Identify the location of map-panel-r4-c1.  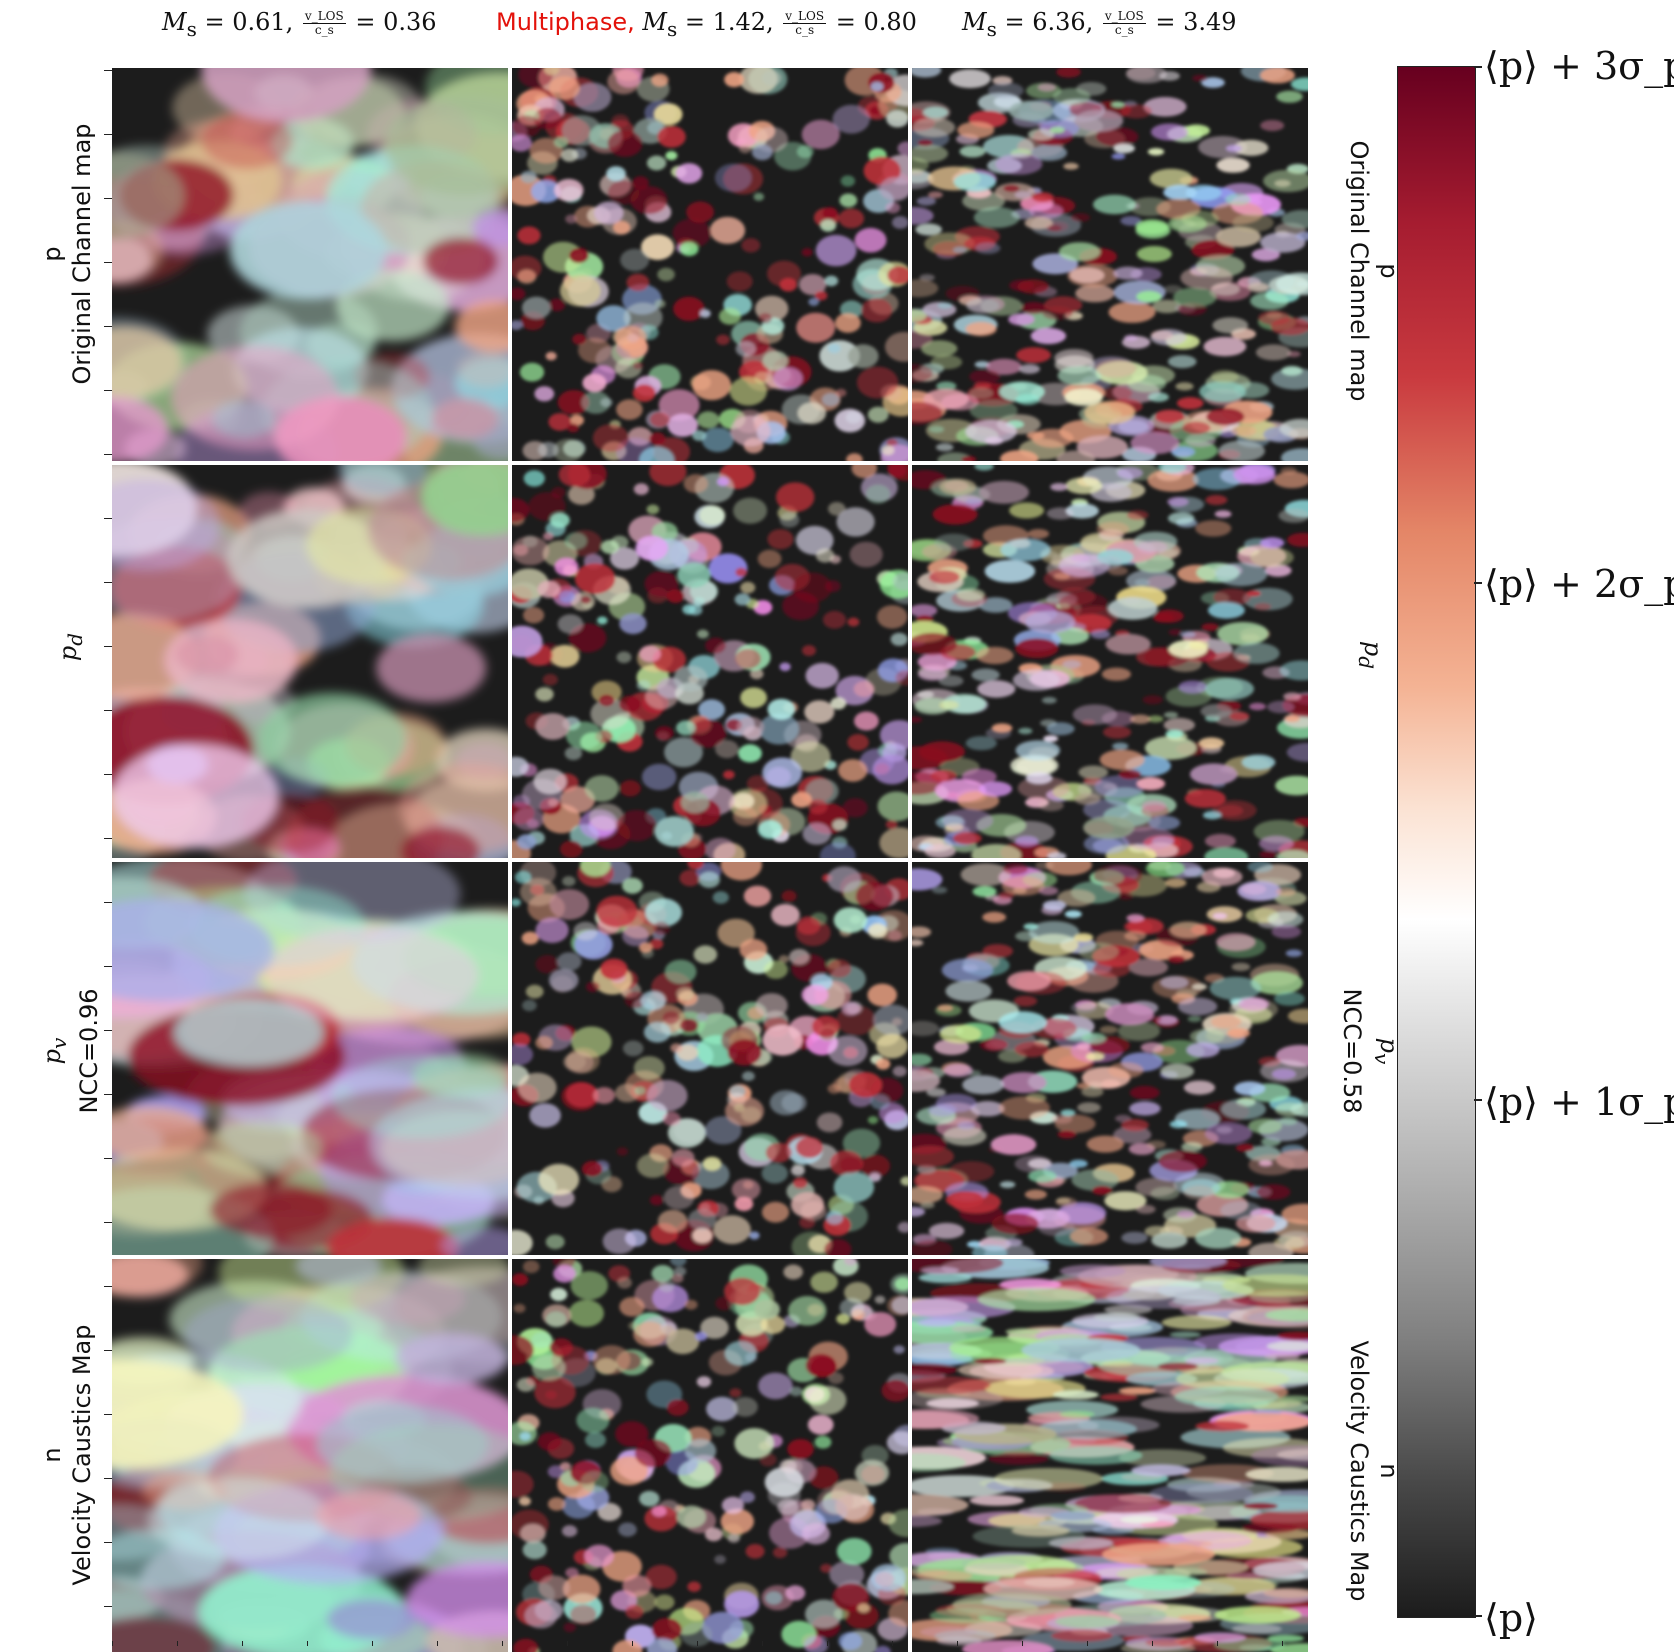
(310, 1455).